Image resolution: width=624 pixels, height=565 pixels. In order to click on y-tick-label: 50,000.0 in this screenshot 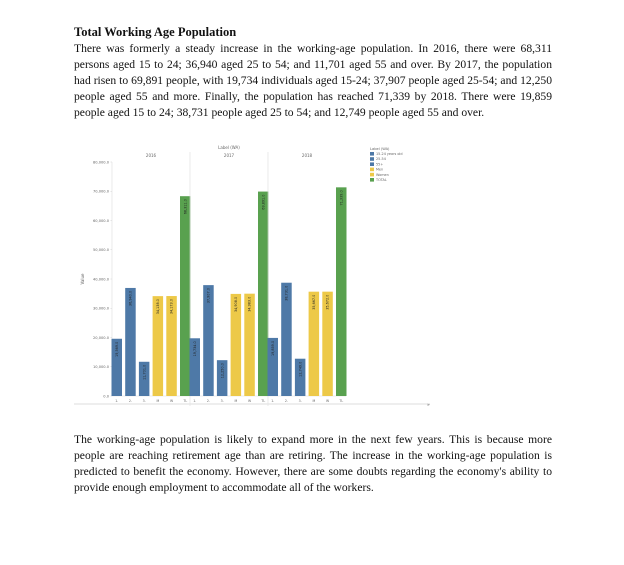, I will do `click(101, 250)`.